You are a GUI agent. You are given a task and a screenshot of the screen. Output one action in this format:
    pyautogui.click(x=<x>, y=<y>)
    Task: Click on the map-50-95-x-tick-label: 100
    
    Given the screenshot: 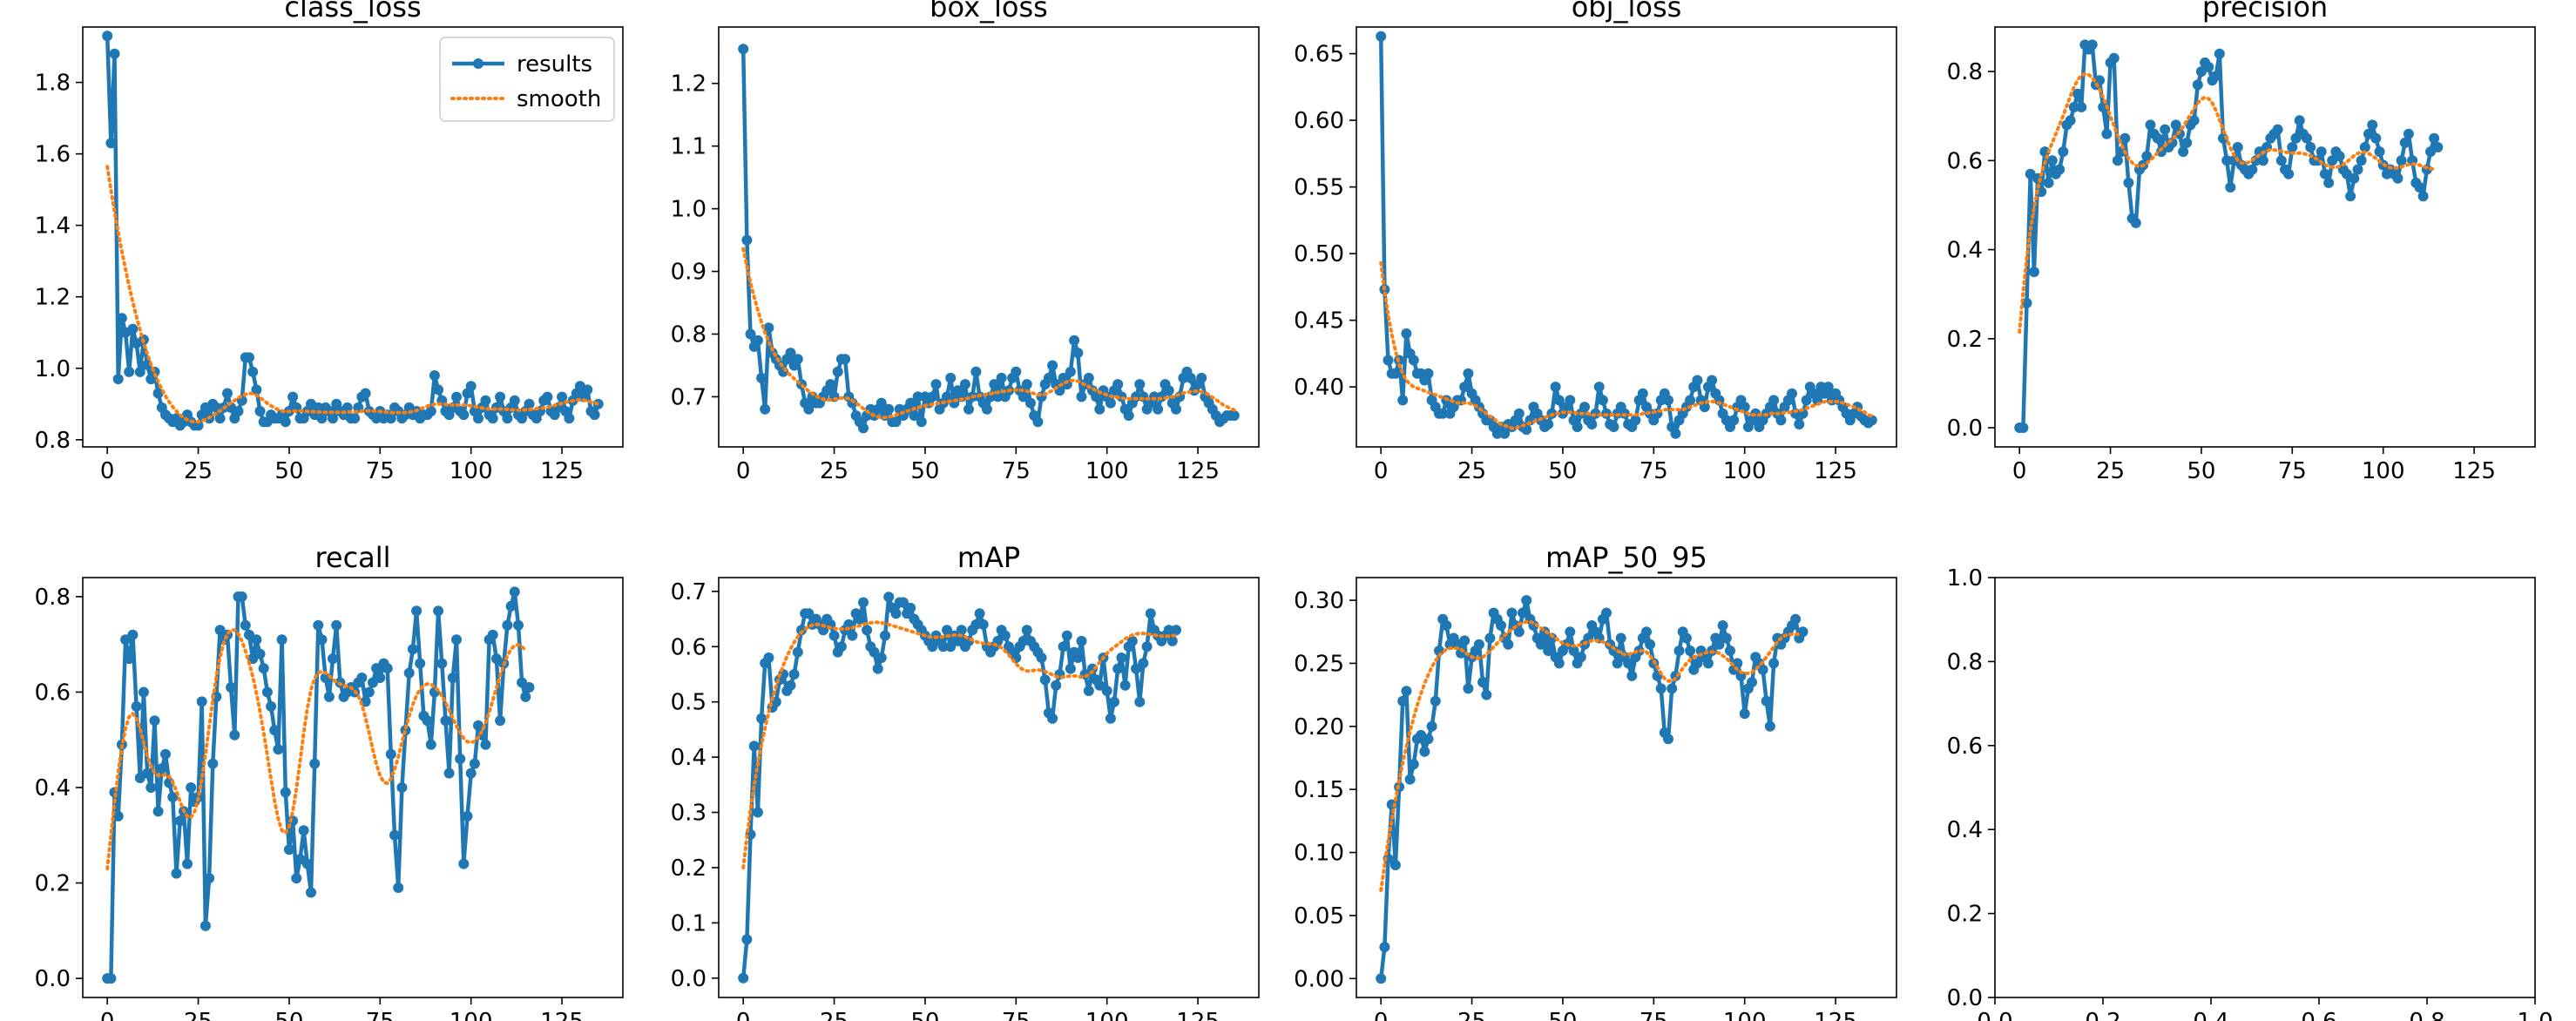 What is the action you would take?
    pyautogui.click(x=1745, y=1015)
    